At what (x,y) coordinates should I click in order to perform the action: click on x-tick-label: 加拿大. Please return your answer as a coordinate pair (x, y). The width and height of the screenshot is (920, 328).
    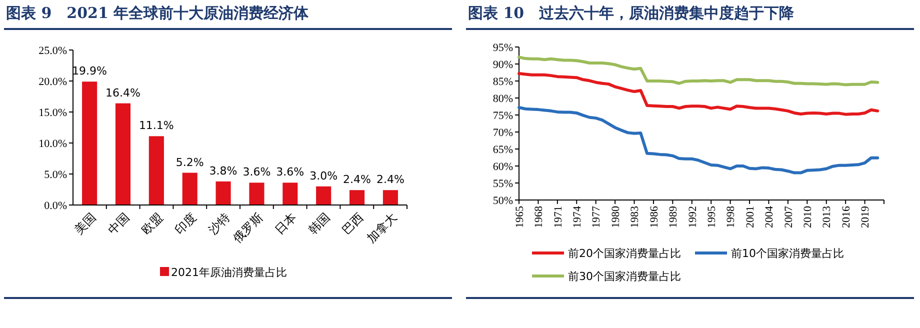
    Looking at the image, I should click on (382, 228).